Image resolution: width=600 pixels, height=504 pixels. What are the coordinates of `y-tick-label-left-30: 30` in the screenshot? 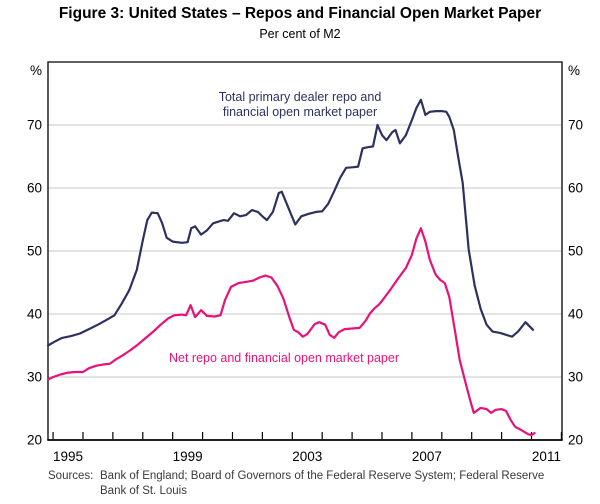 It's located at (34, 377).